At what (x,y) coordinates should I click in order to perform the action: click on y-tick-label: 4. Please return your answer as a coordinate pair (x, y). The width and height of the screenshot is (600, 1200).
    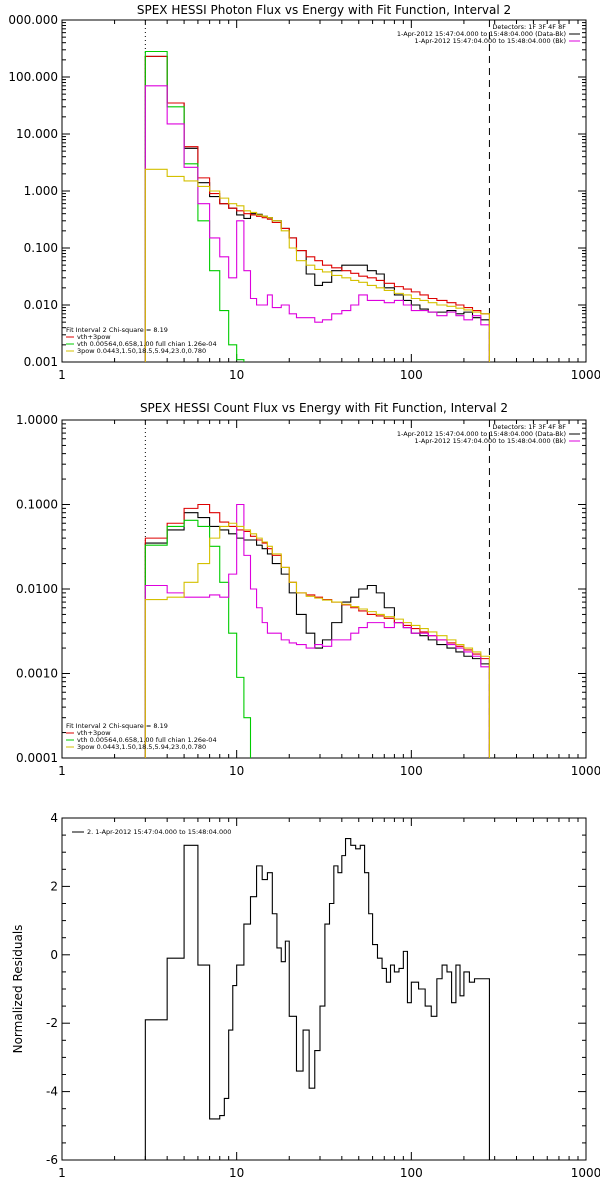
    Looking at the image, I should click on (54, 818).